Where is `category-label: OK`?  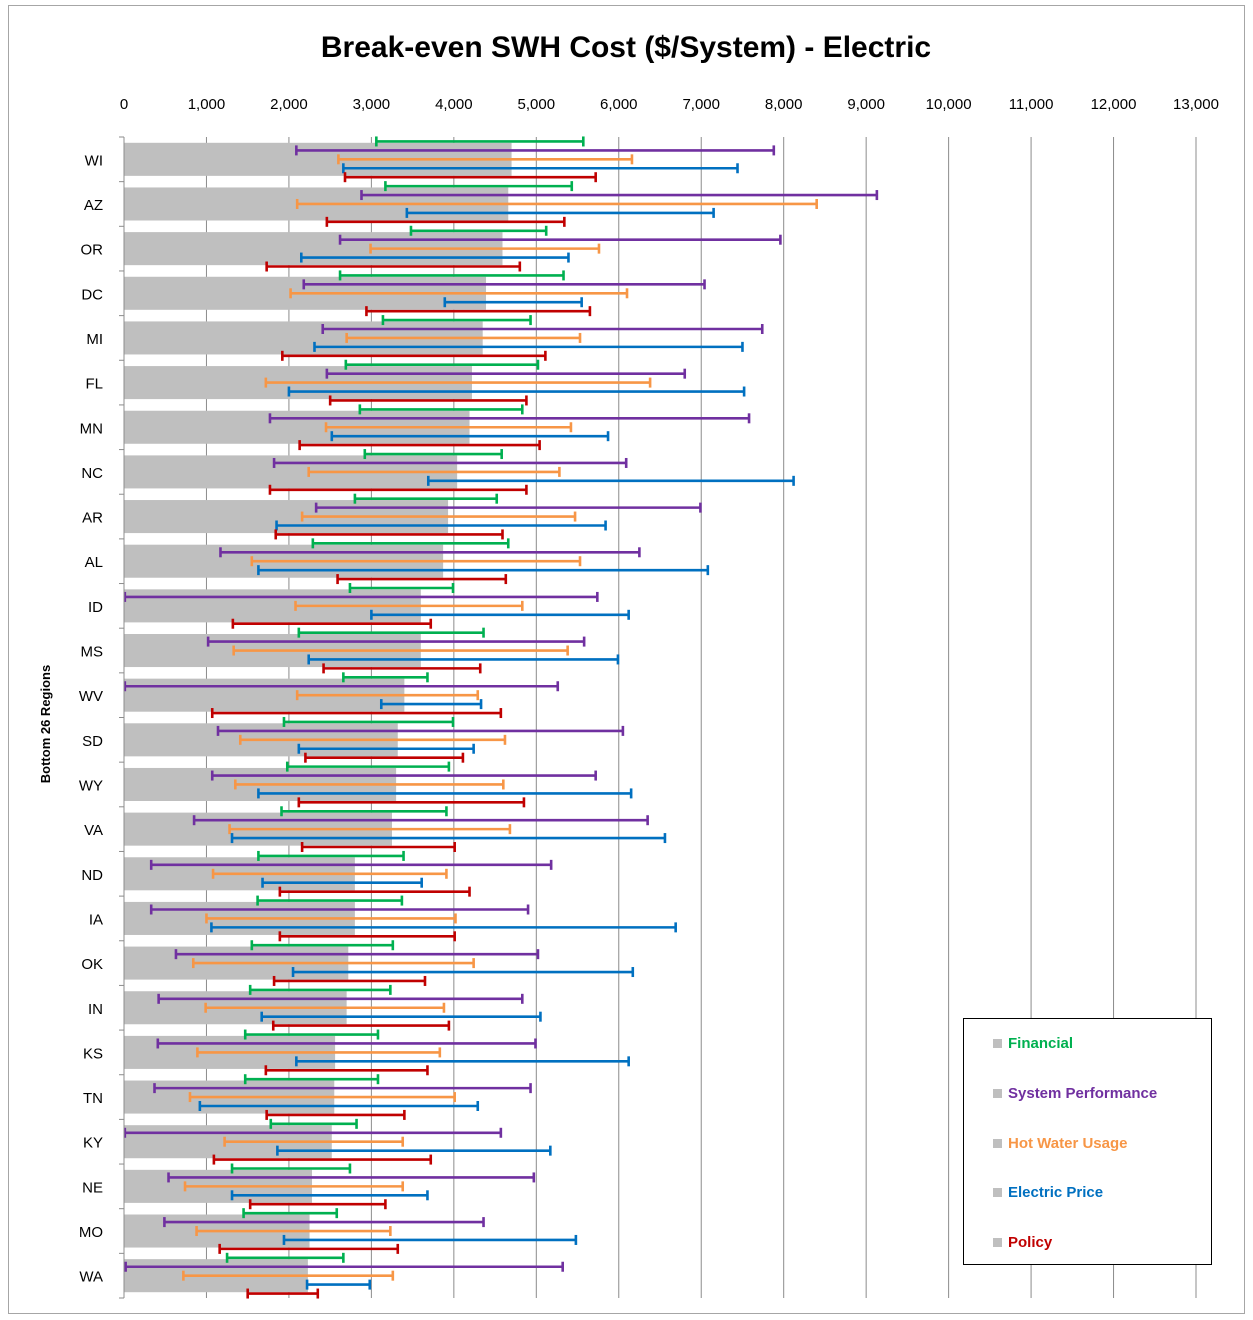
category-label: OK is located at coordinates (92, 964).